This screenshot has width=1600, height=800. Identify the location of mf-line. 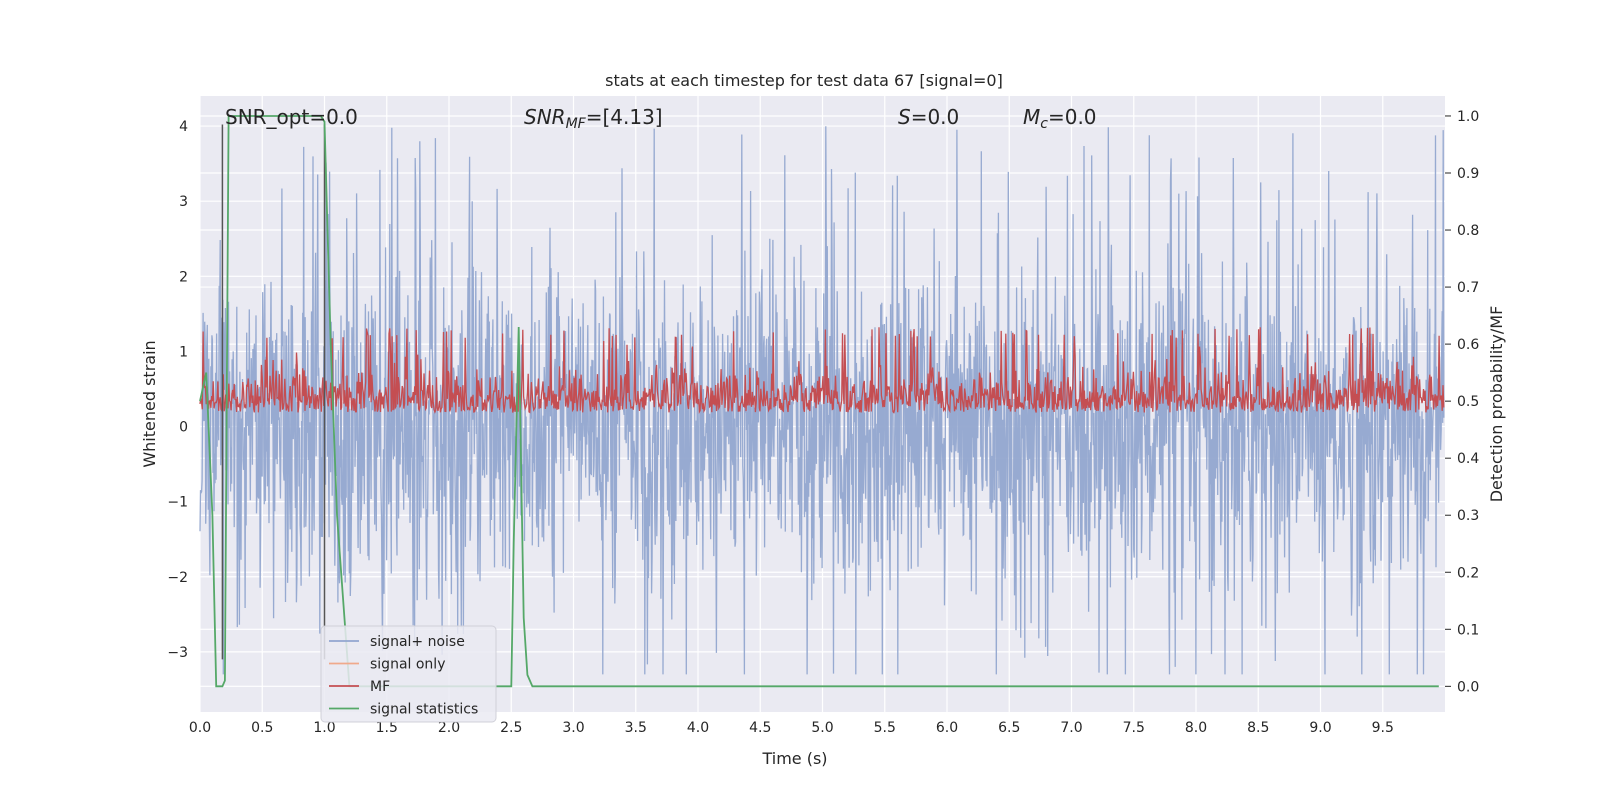
(822, 370).